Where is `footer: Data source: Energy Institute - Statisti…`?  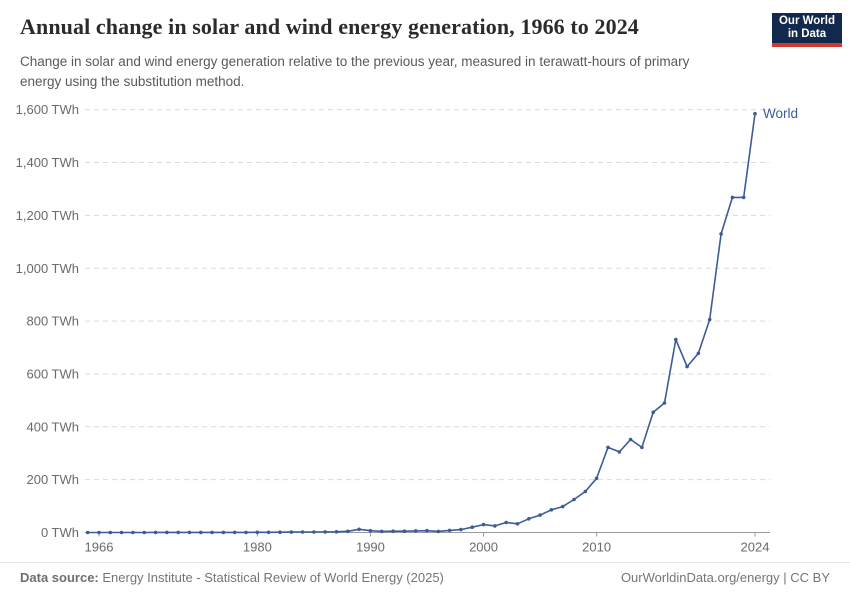 footer: Data source: Energy Institute - Statisti… is located at coordinates (425, 577).